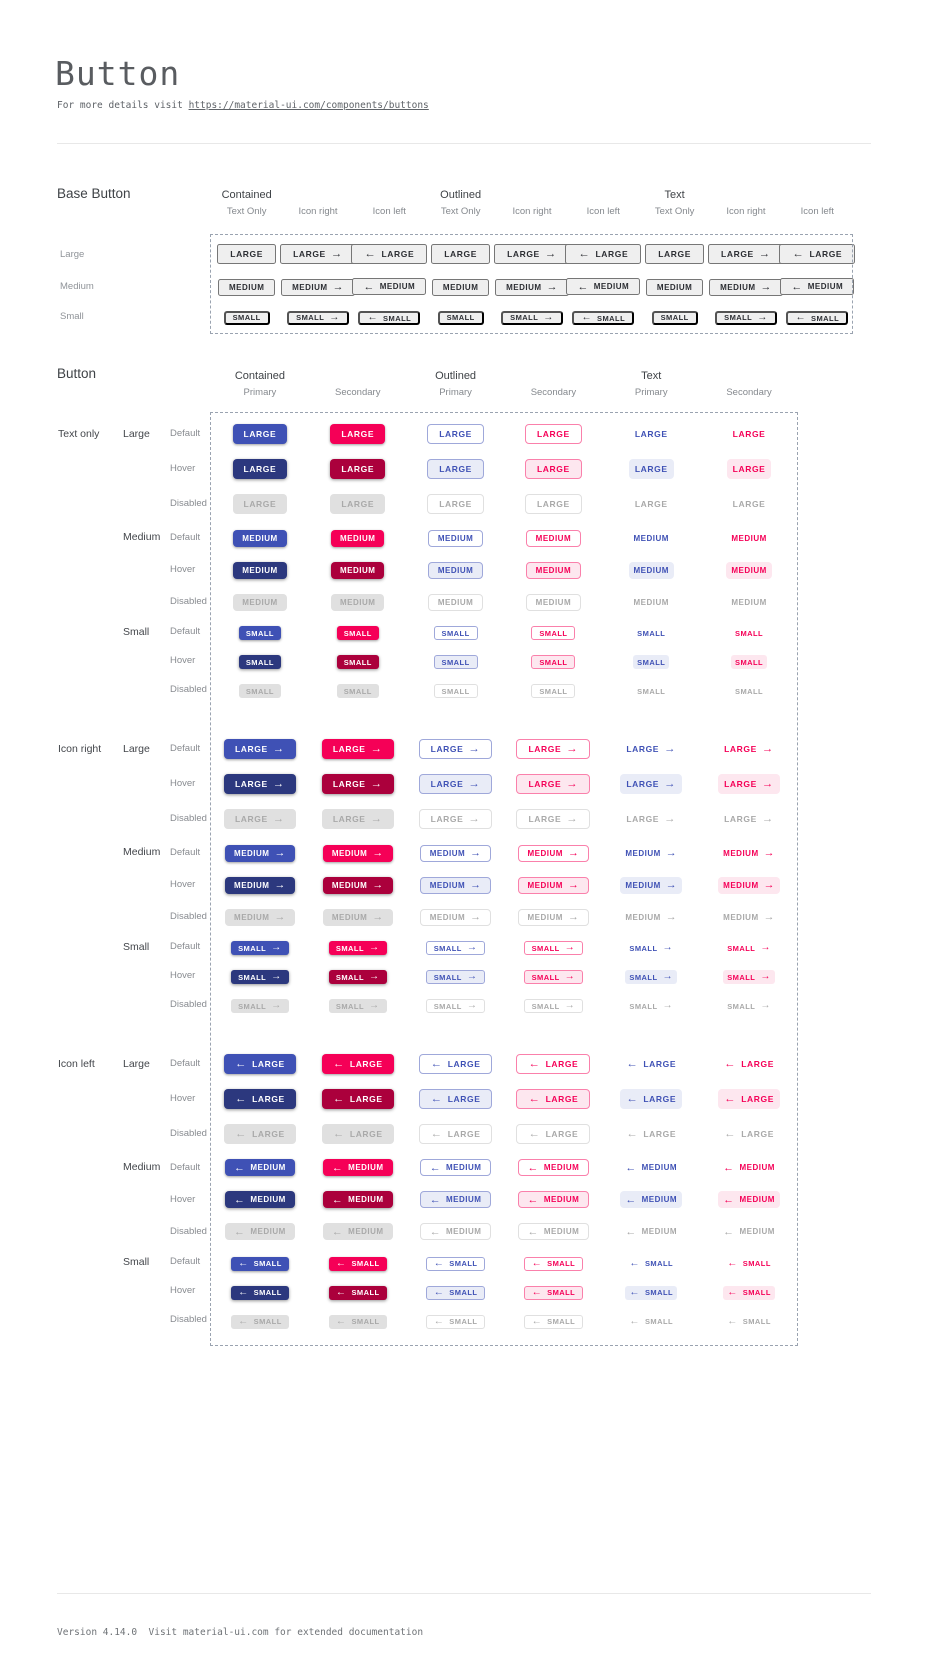 The width and height of the screenshot is (928, 1674). I want to click on button-outlined-primary-icon-right-small-disabled: SMALL →, so click(455, 1006).